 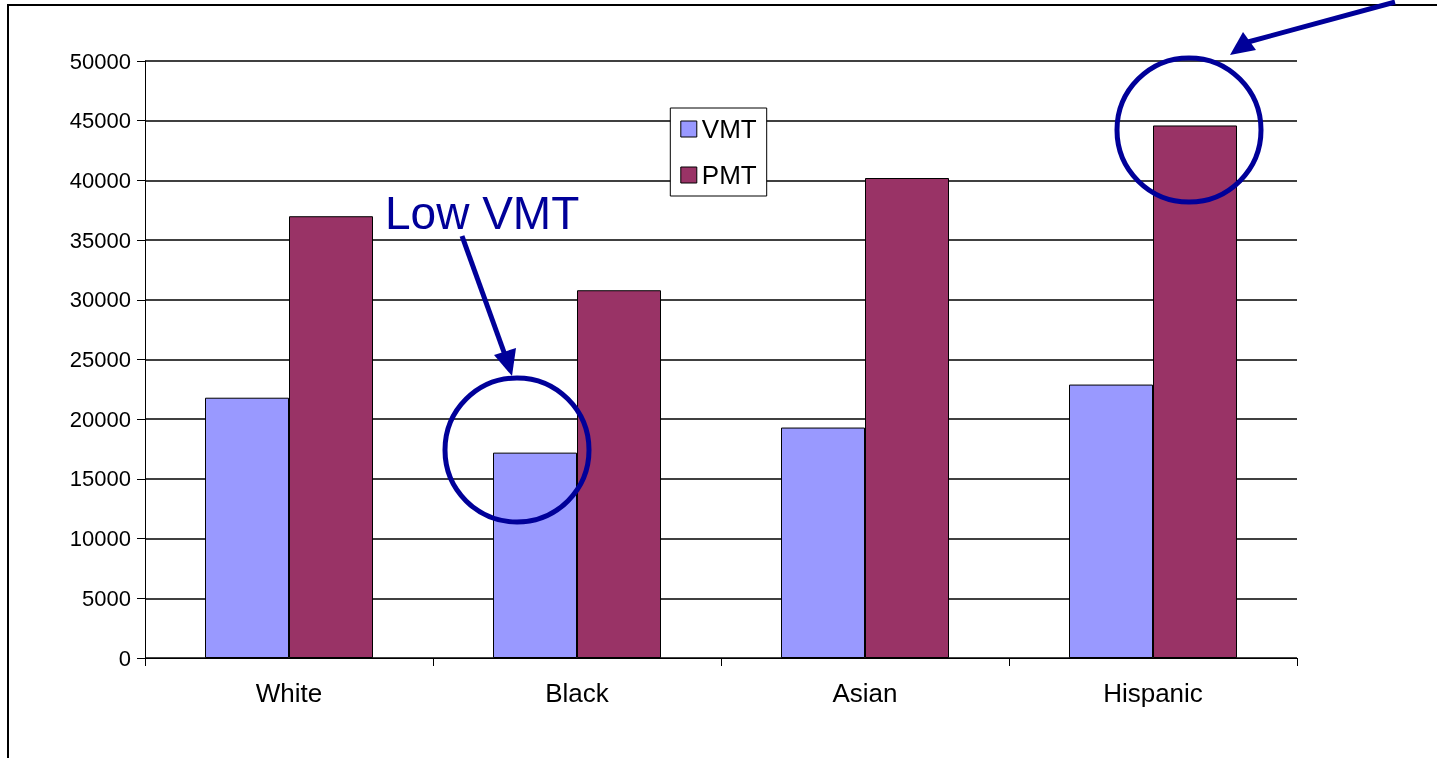 What do you see at coordinates (100, 300) in the screenshot?
I see `y-tick-label: 30000` at bounding box center [100, 300].